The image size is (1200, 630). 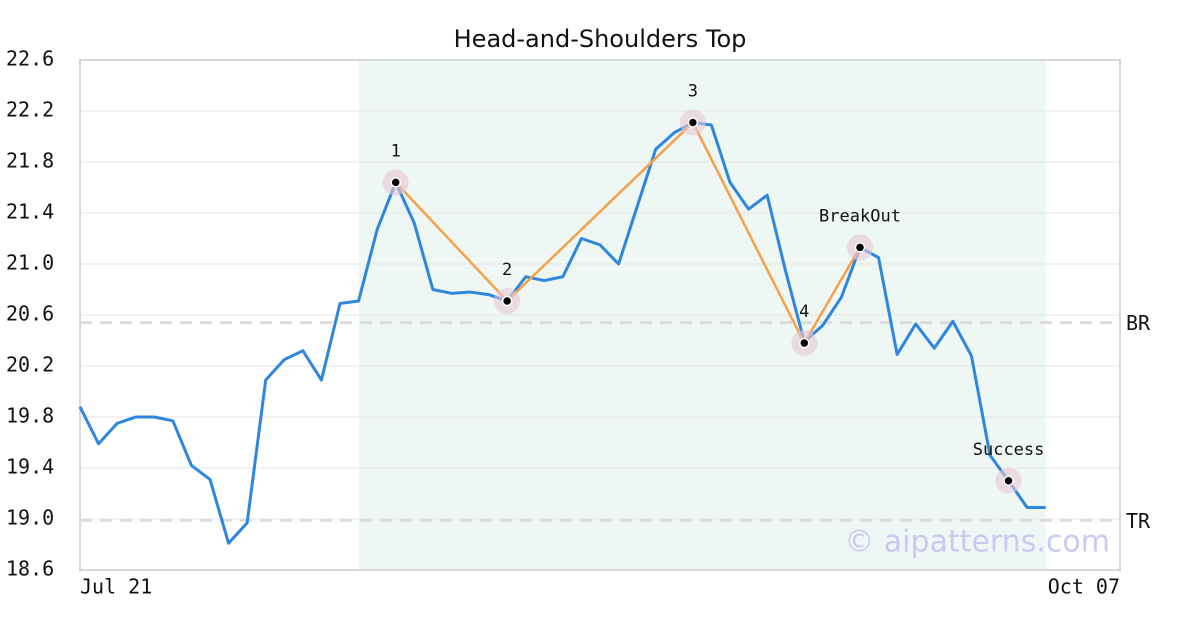 What do you see at coordinates (1084, 587) in the screenshot?
I see `x-tick-label: Oct 07` at bounding box center [1084, 587].